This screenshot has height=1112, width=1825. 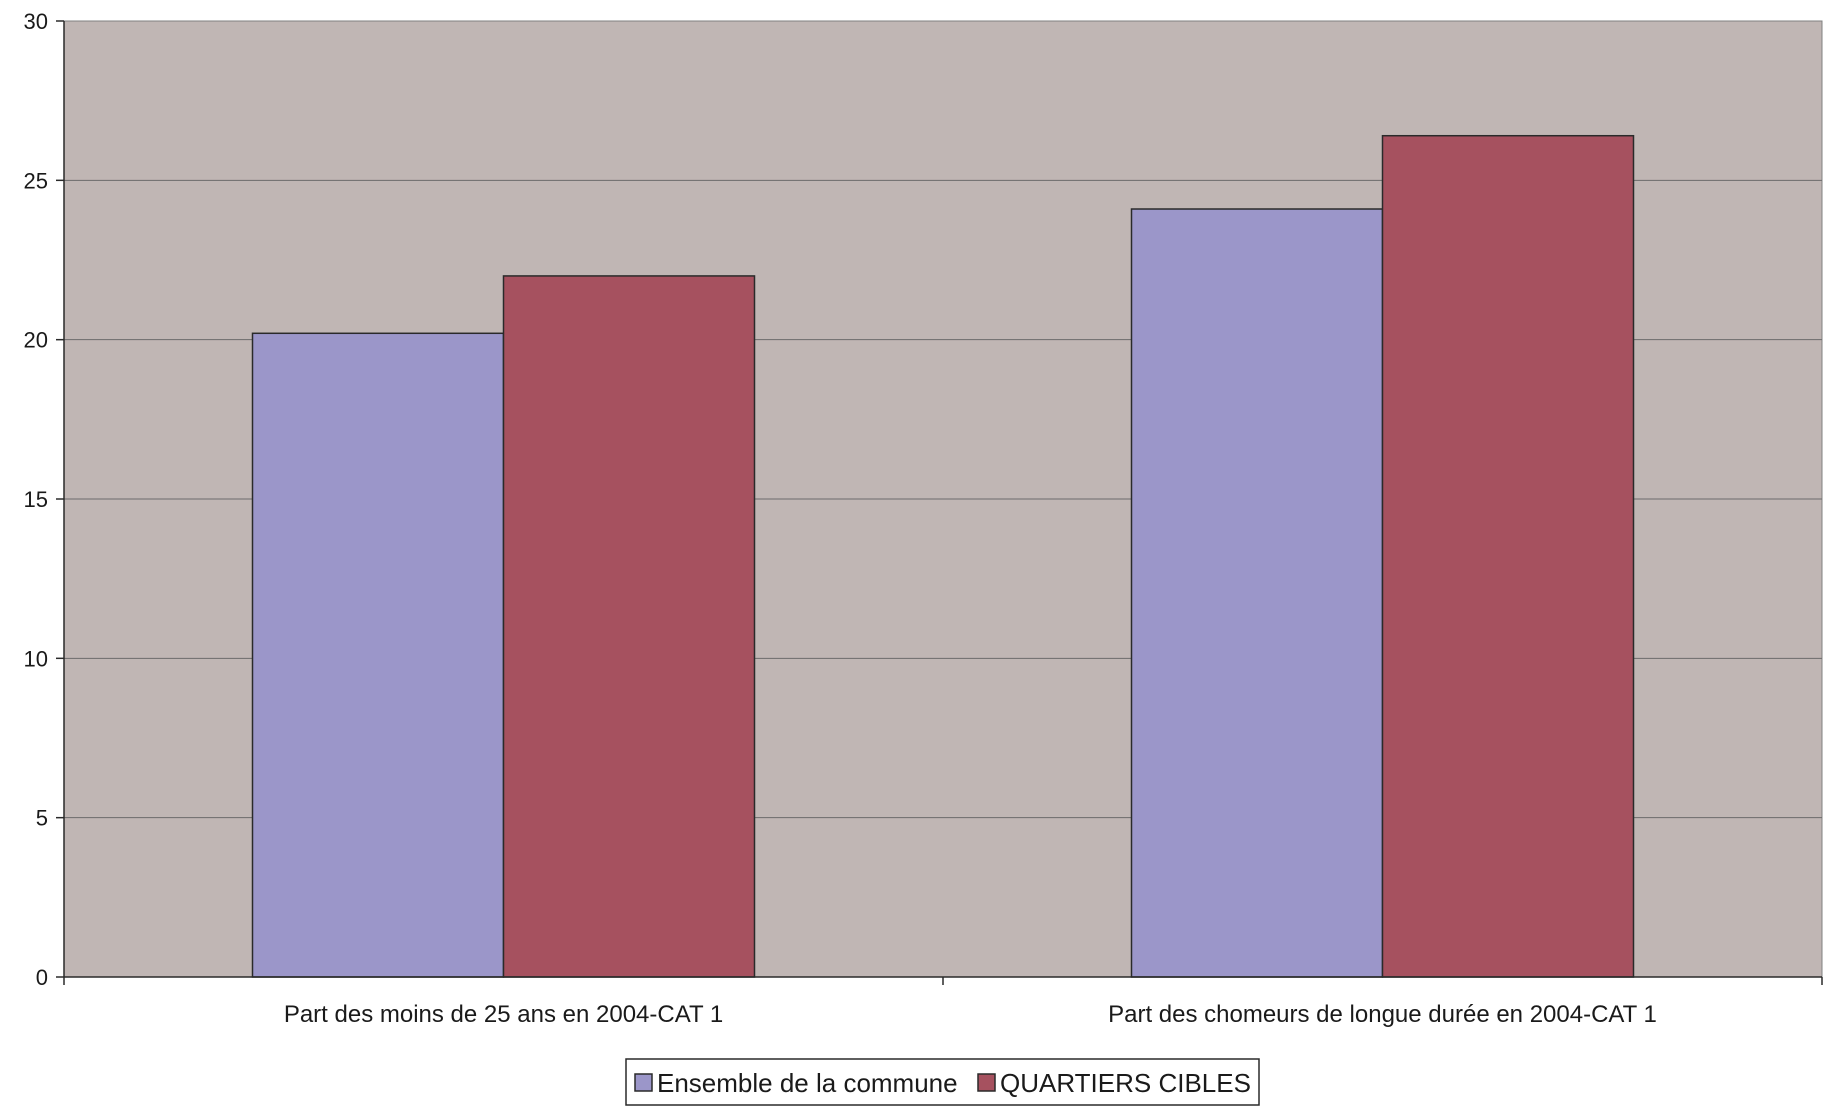 I want to click on x-category-label: Part des moins de 25 ans en 2004-CAT 1, so click(x=503, y=1014).